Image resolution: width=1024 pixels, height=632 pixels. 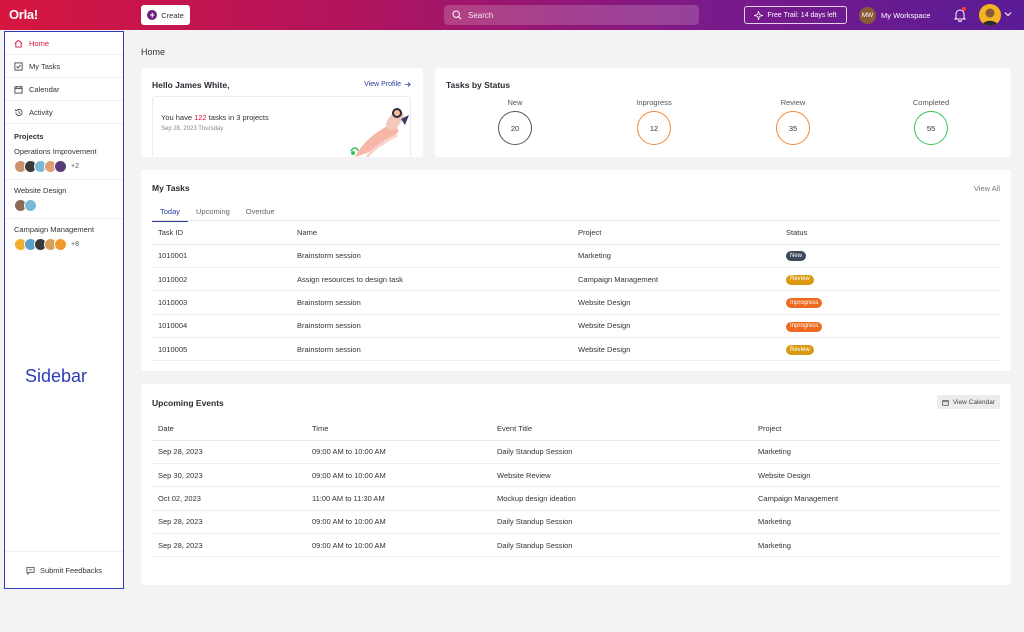 I want to click on event-date-cell: Sep 28, 2023, so click(x=229, y=545).